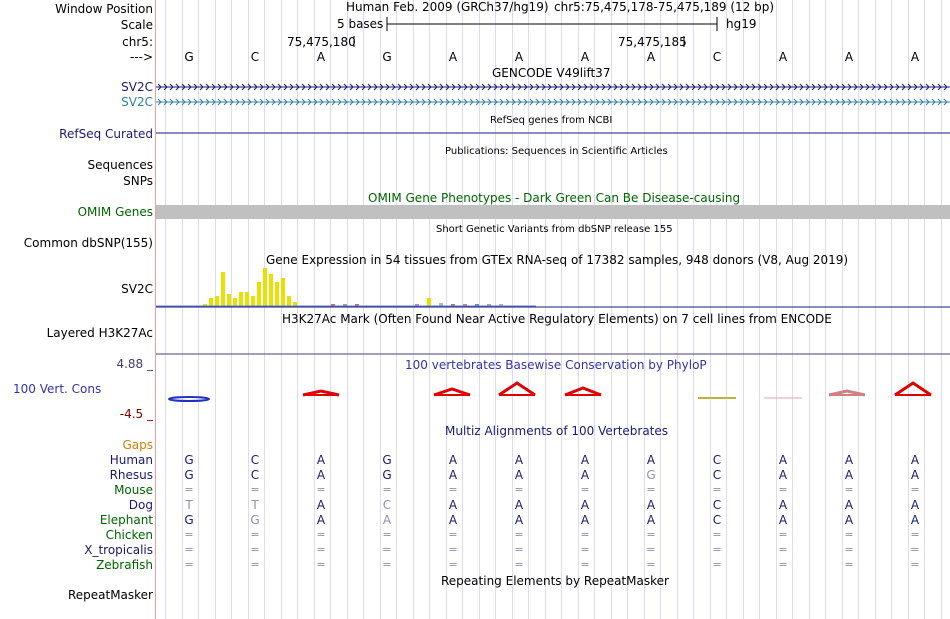  Describe the element at coordinates (553, 102) in the screenshot. I see `gencode-transcript-line-alt` at that location.